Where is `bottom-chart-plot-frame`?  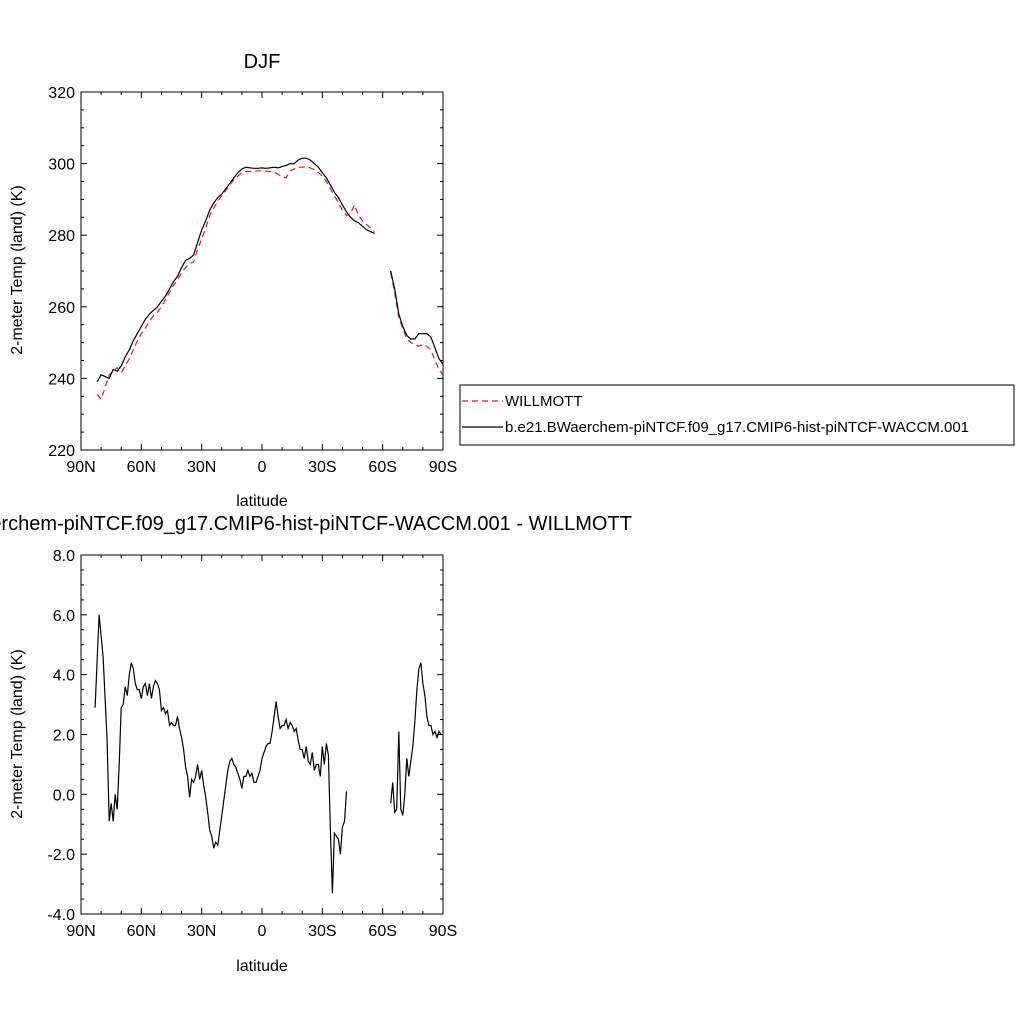
bottom-chart-plot-frame is located at coordinates (262, 734).